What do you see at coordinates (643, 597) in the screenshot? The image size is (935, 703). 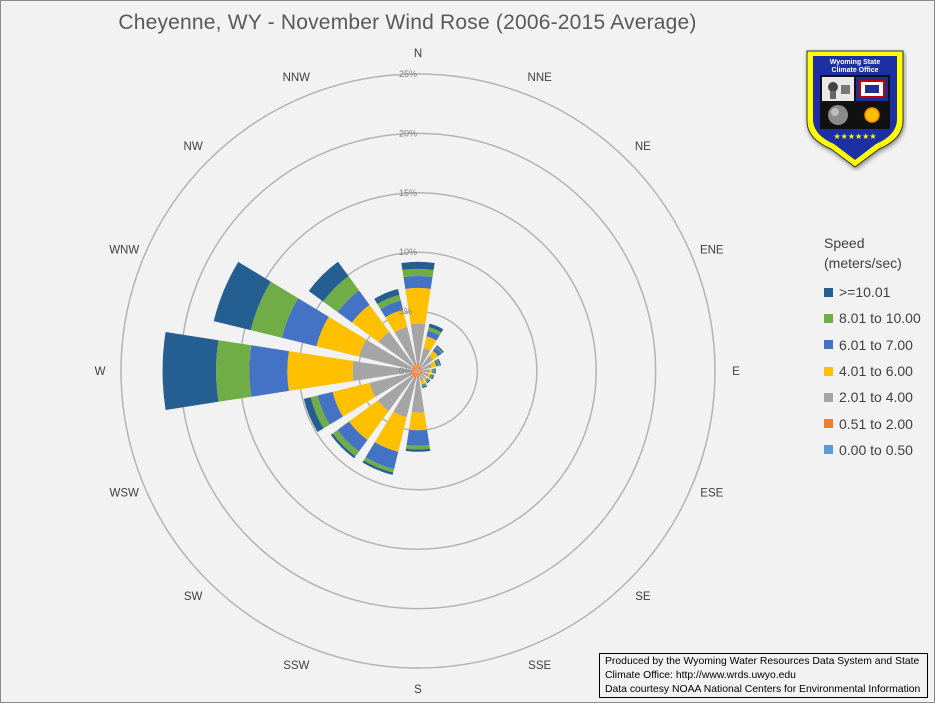 I see `direction-label-se: SE` at bounding box center [643, 597].